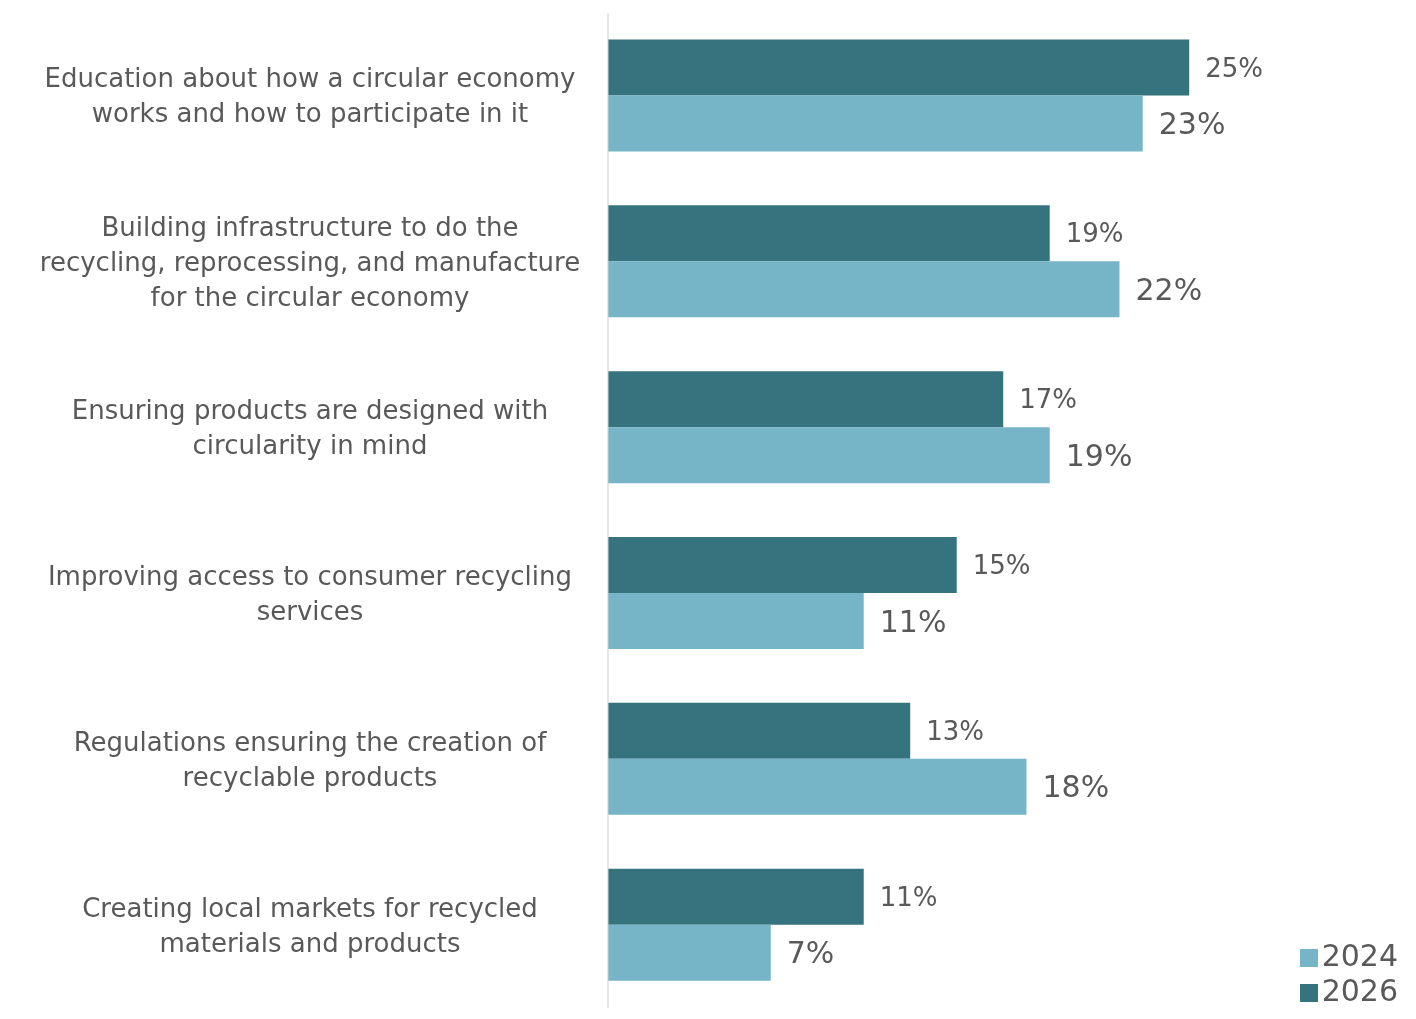 The height and width of the screenshot is (1019, 1416). Describe the element at coordinates (310, 96) in the screenshot. I see `y-tick-label: Education about how a circular economy works and how to participate in it` at that location.